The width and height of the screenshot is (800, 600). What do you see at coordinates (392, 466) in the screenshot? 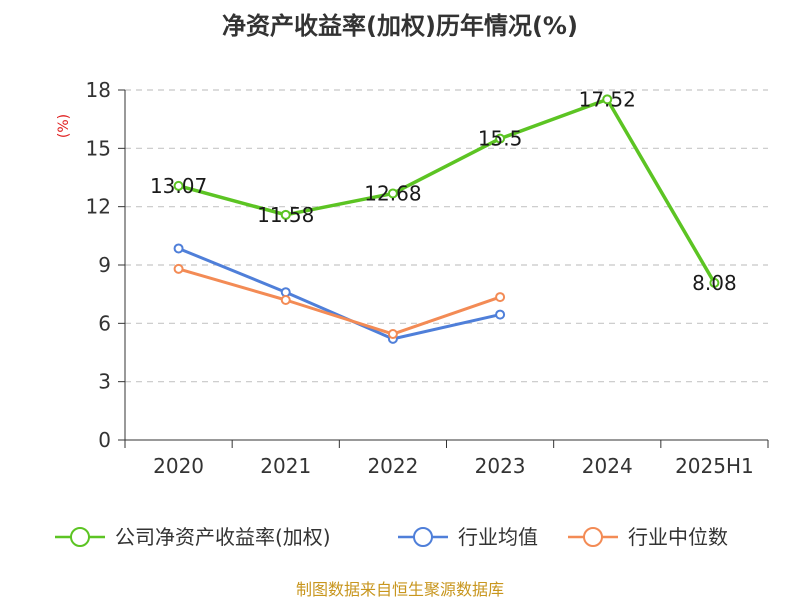
I see `x-tick-label: 2022` at bounding box center [392, 466].